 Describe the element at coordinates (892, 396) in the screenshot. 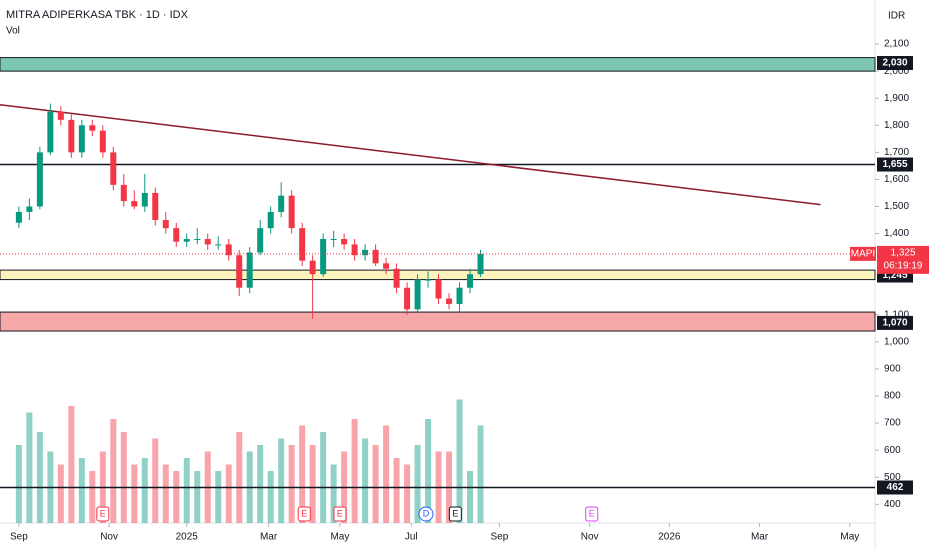

I see `y-tick-label: 800` at that location.